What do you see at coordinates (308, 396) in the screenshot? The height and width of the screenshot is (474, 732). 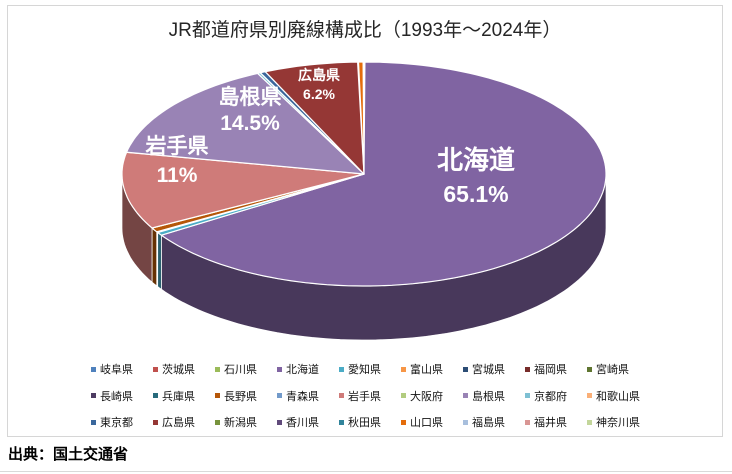 I see `legend-item: 青森県` at bounding box center [308, 396].